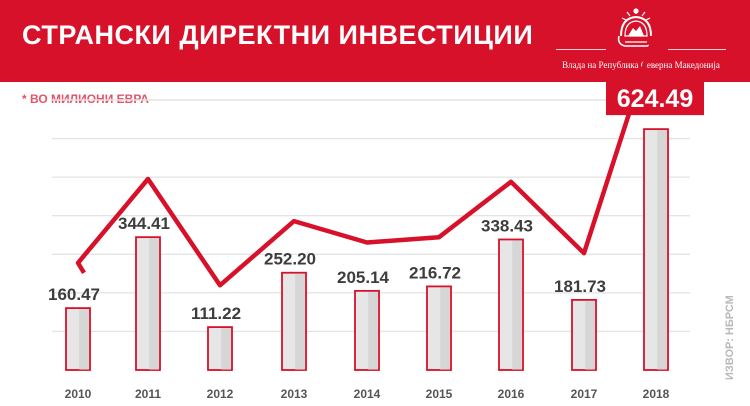  Describe the element at coordinates (658, 17) in the screenshot. I see `trend-arrow` at that location.